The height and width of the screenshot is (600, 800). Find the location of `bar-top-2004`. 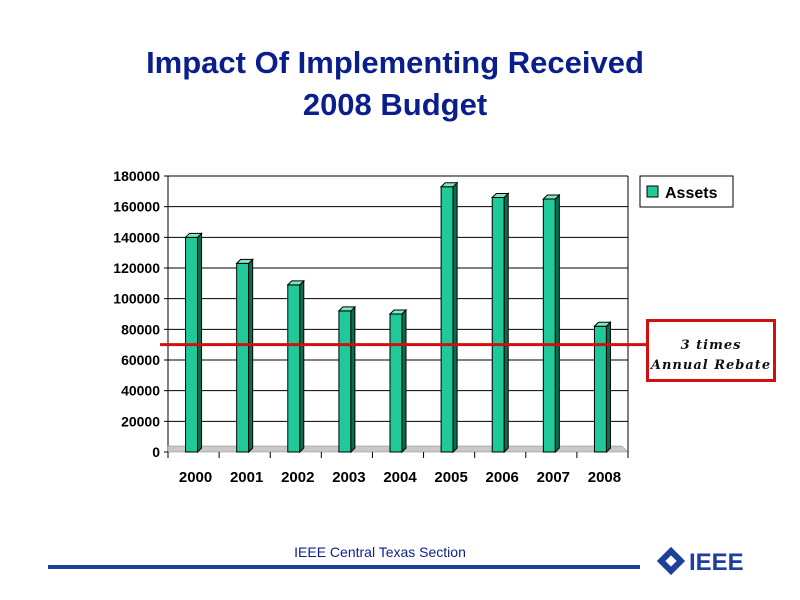

bar-top-2004 is located at coordinates (398, 312).